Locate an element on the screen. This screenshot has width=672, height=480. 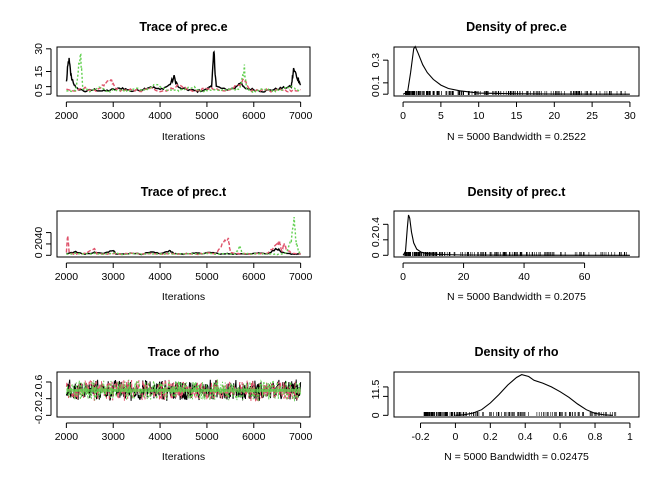
y-tick-label: 40 is located at coordinates (39, 233).